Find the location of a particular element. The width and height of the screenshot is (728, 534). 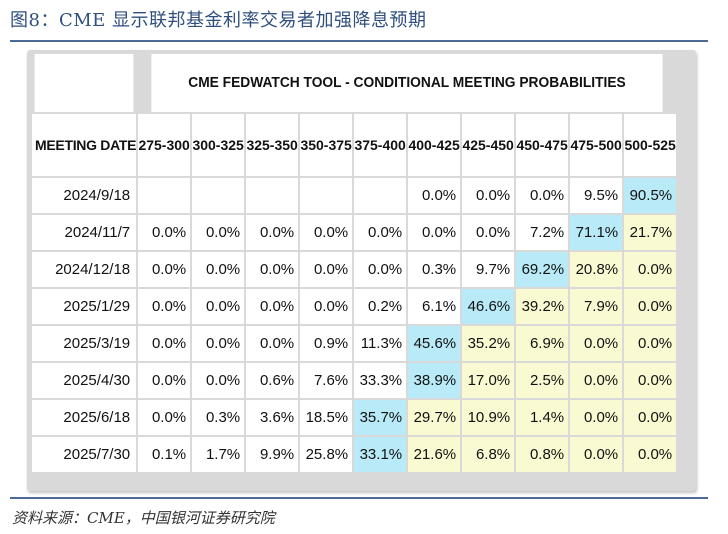

probability-cell: 17.0% is located at coordinates (488, 380).